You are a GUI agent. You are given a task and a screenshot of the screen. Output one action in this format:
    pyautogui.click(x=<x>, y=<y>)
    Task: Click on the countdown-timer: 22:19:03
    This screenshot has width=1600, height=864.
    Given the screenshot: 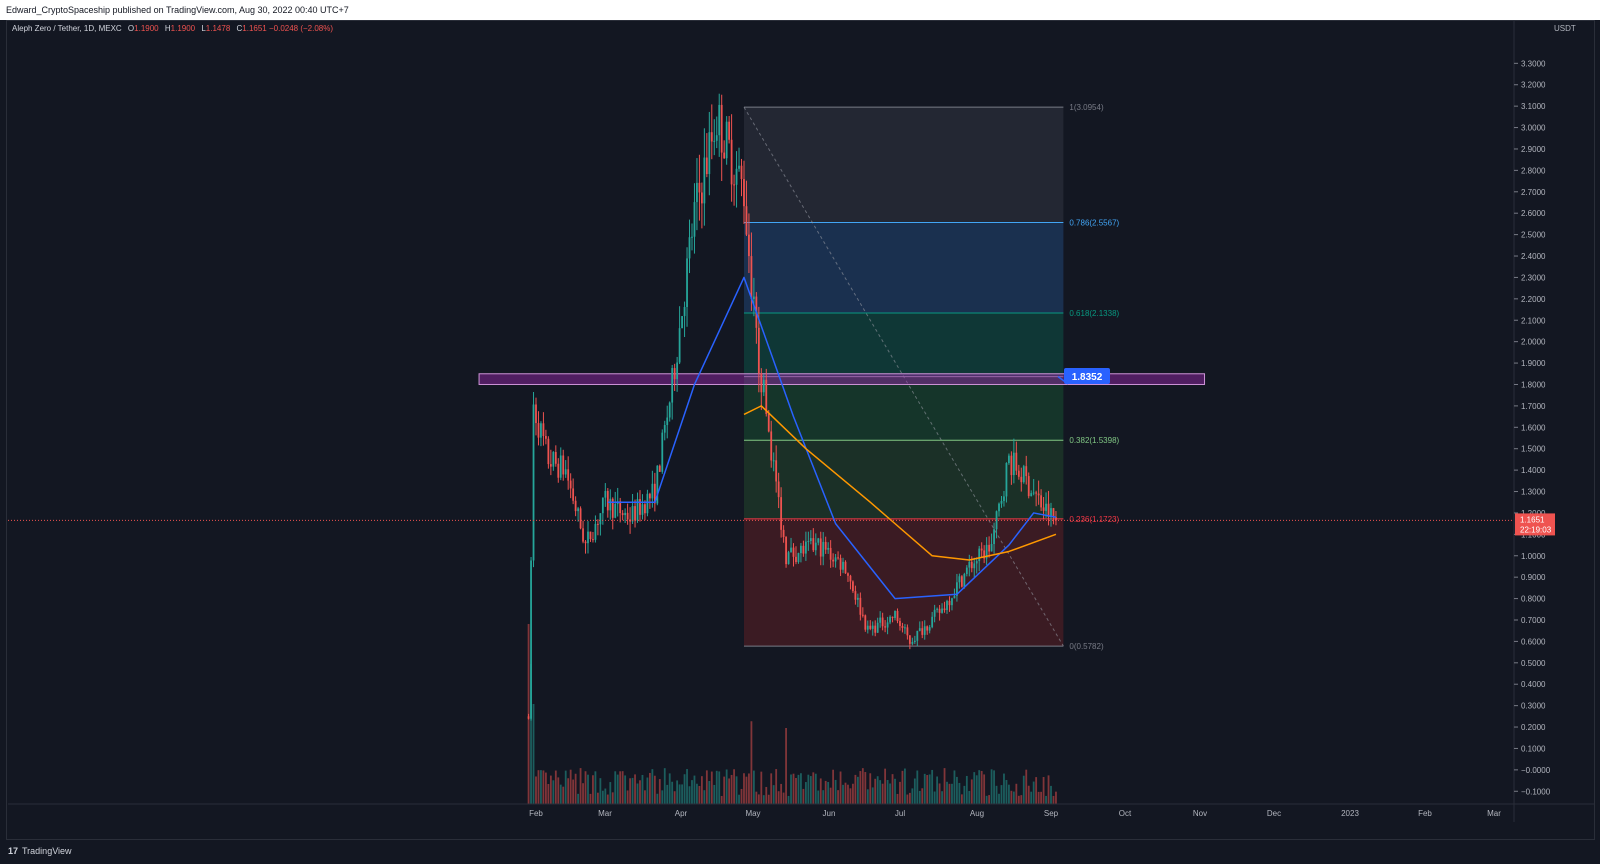 What is the action you would take?
    pyautogui.click(x=1536, y=529)
    